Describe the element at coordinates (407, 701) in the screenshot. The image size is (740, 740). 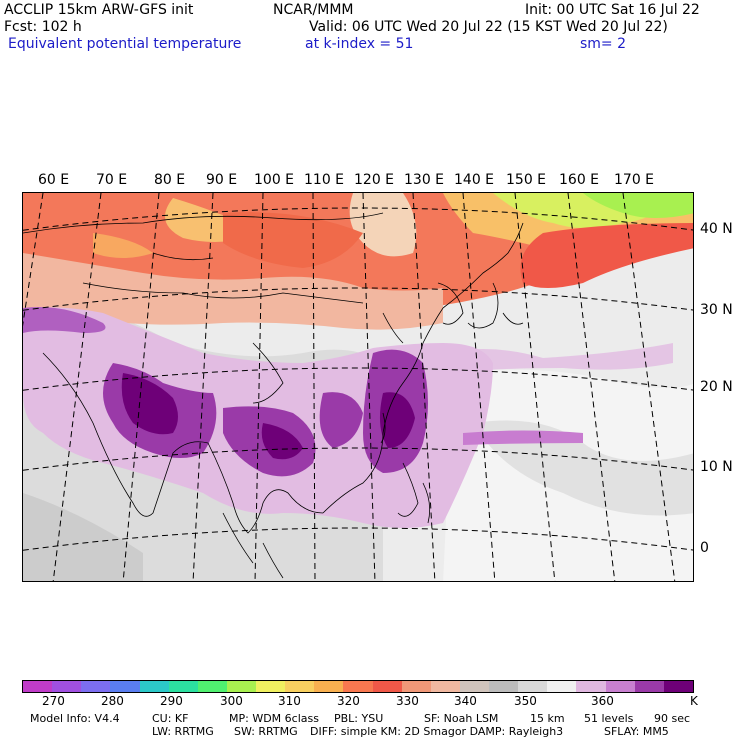
I see `colorbar-tick: 330` at that location.